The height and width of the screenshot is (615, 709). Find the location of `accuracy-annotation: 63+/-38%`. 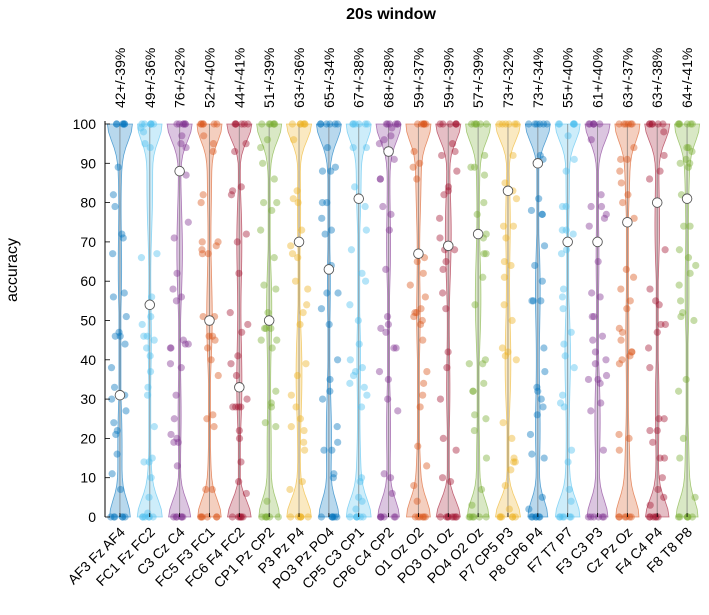

accuracy-annotation: 63+/-38% is located at coordinates (657, 78).